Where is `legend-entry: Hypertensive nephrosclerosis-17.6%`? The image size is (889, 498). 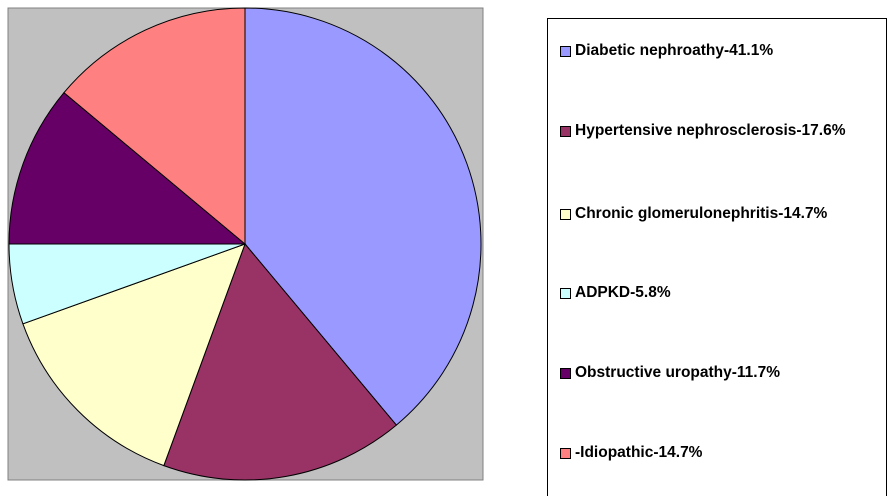
legend-entry: Hypertensive nephrosclerosis-17.6% is located at coordinates (715, 131).